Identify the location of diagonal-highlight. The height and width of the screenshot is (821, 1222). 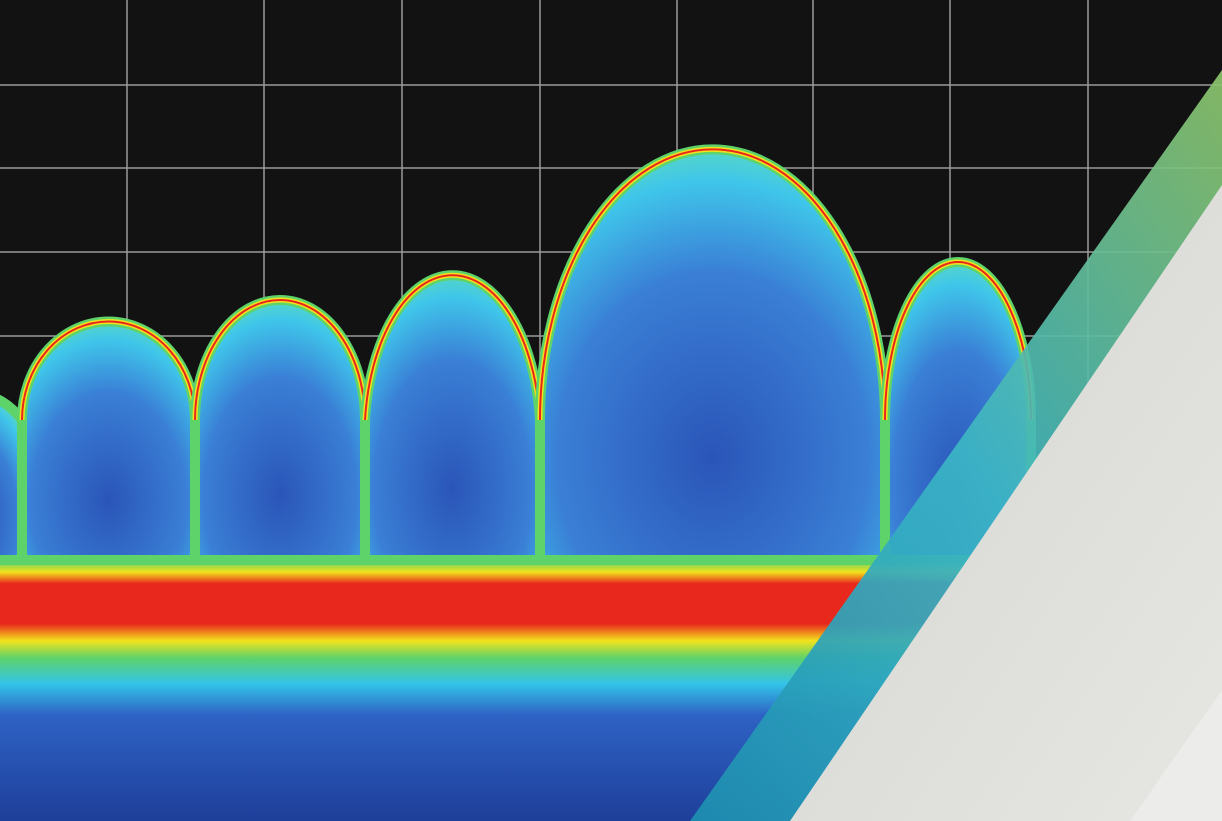
(1176, 755).